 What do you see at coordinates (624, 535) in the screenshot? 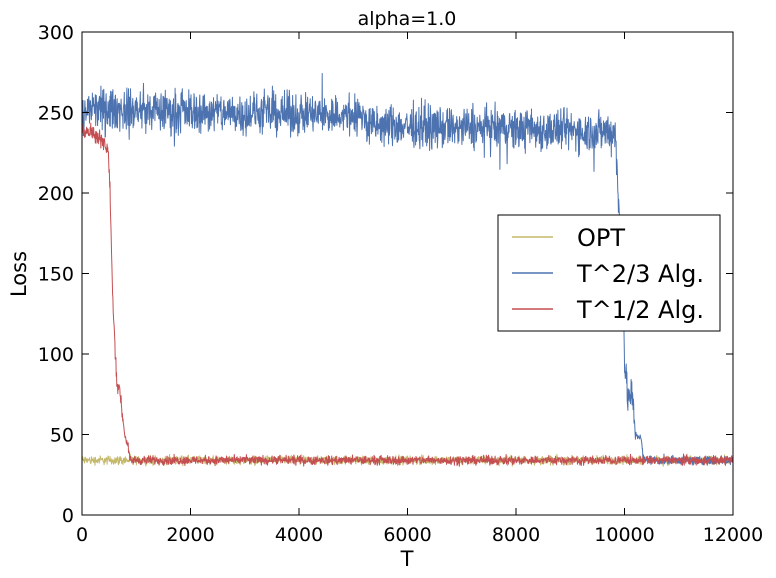
I see `x-tick-label-5: 10000` at bounding box center [624, 535].